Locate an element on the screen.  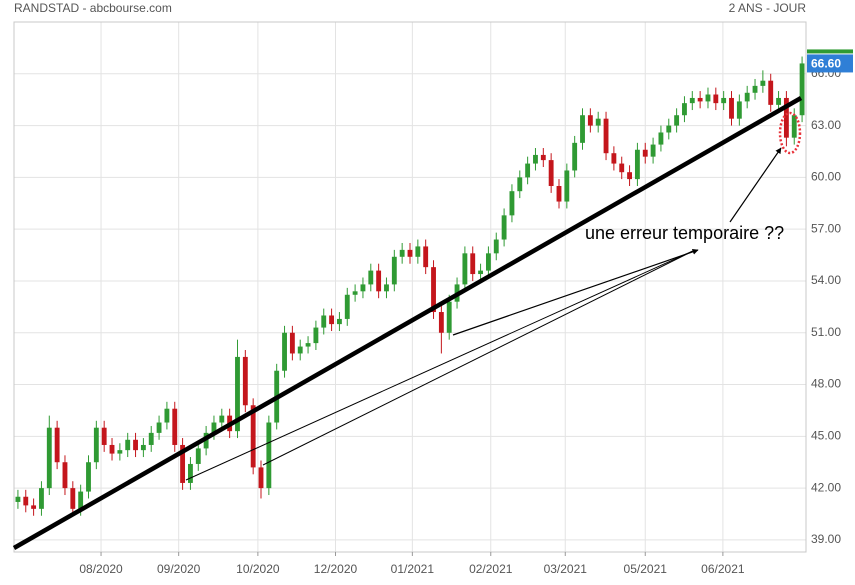
highlight-circle is located at coordinates (790, 133).